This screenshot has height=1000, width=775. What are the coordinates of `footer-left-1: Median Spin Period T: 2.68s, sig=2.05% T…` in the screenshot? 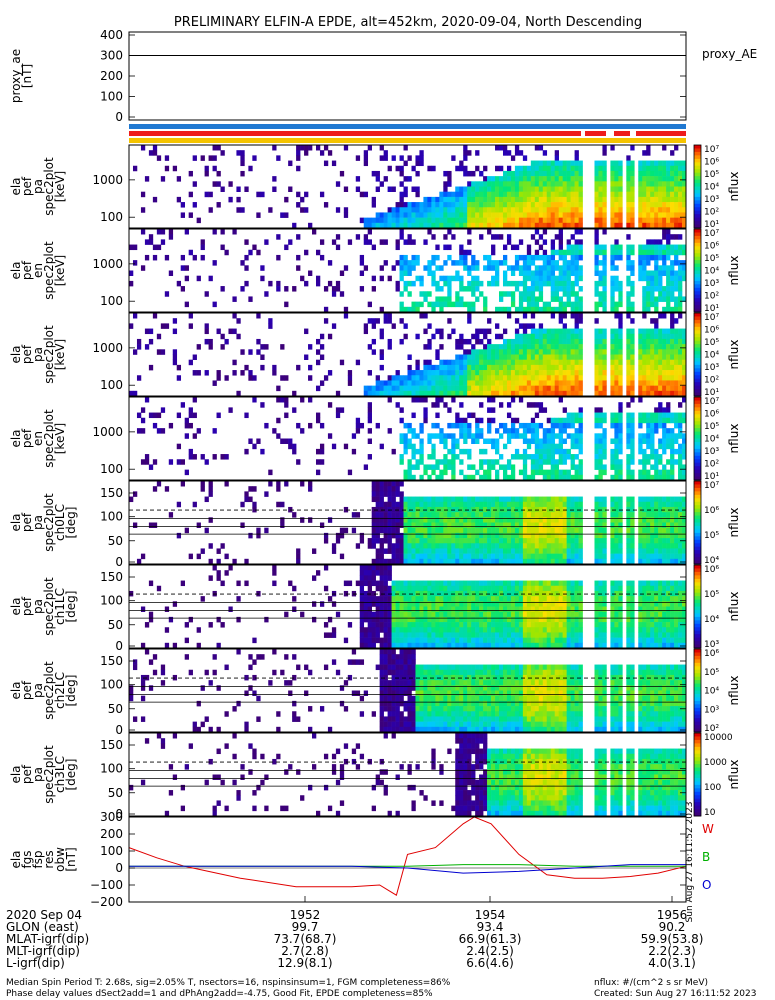 It's located at (228, 983).